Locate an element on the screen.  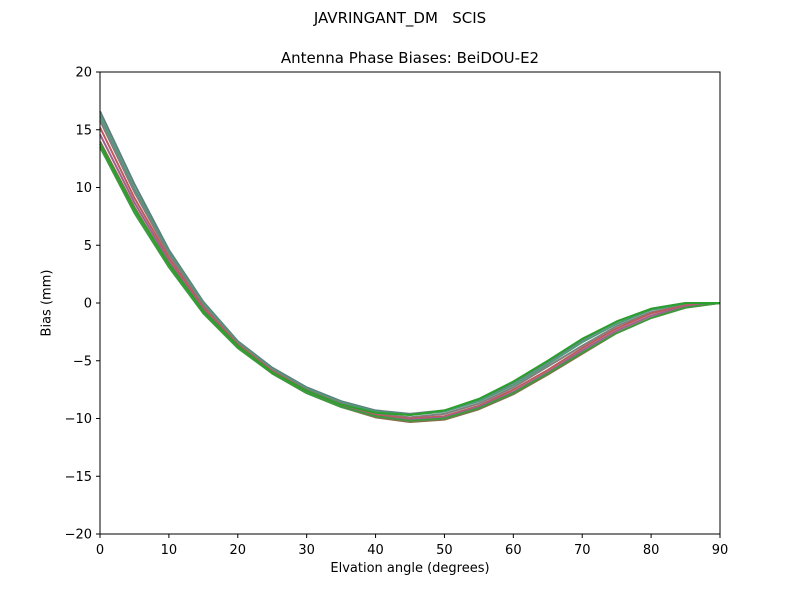
x-tick-label: 60 is located at coordinates (513, 550).